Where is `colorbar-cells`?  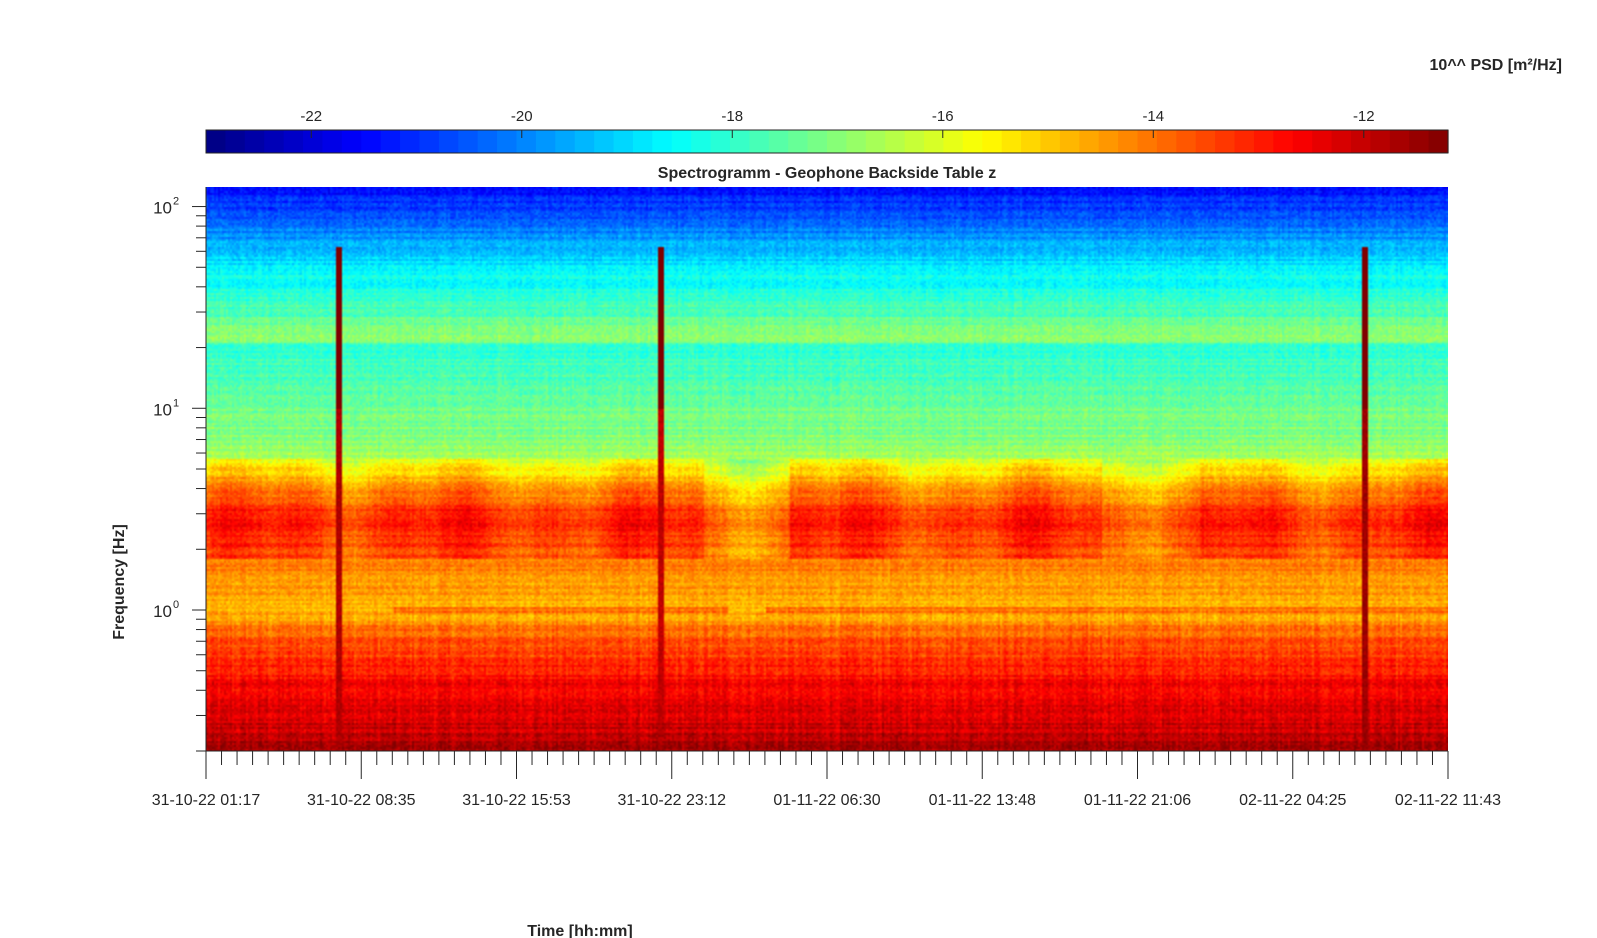
colorbar-cells is located at coordinates (827, 141).